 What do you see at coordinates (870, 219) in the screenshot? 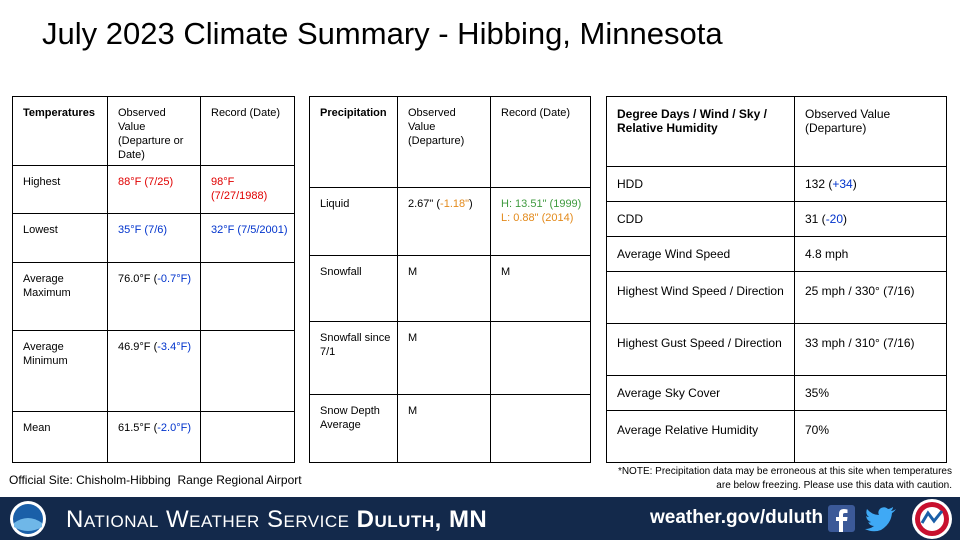
I see `table-cell: 31 (-20)` at bounding box center [870, 219].